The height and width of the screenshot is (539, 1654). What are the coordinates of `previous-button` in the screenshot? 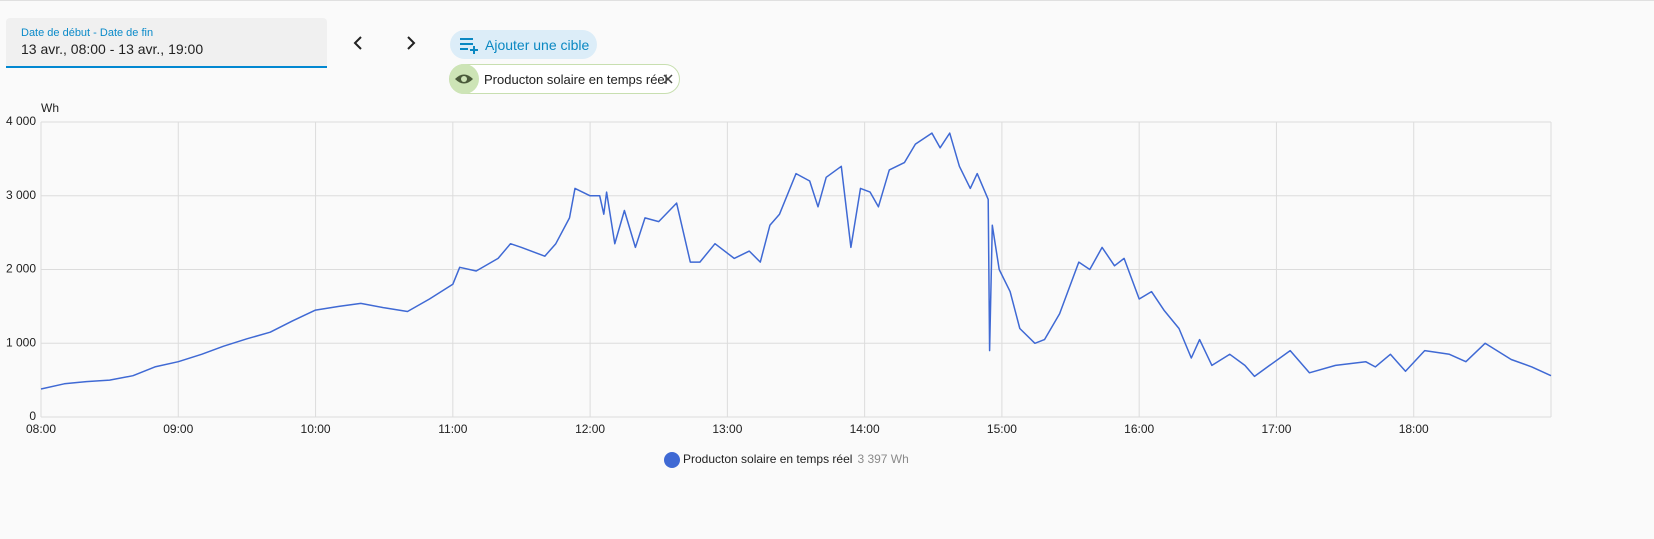 It's located at (358, 43).